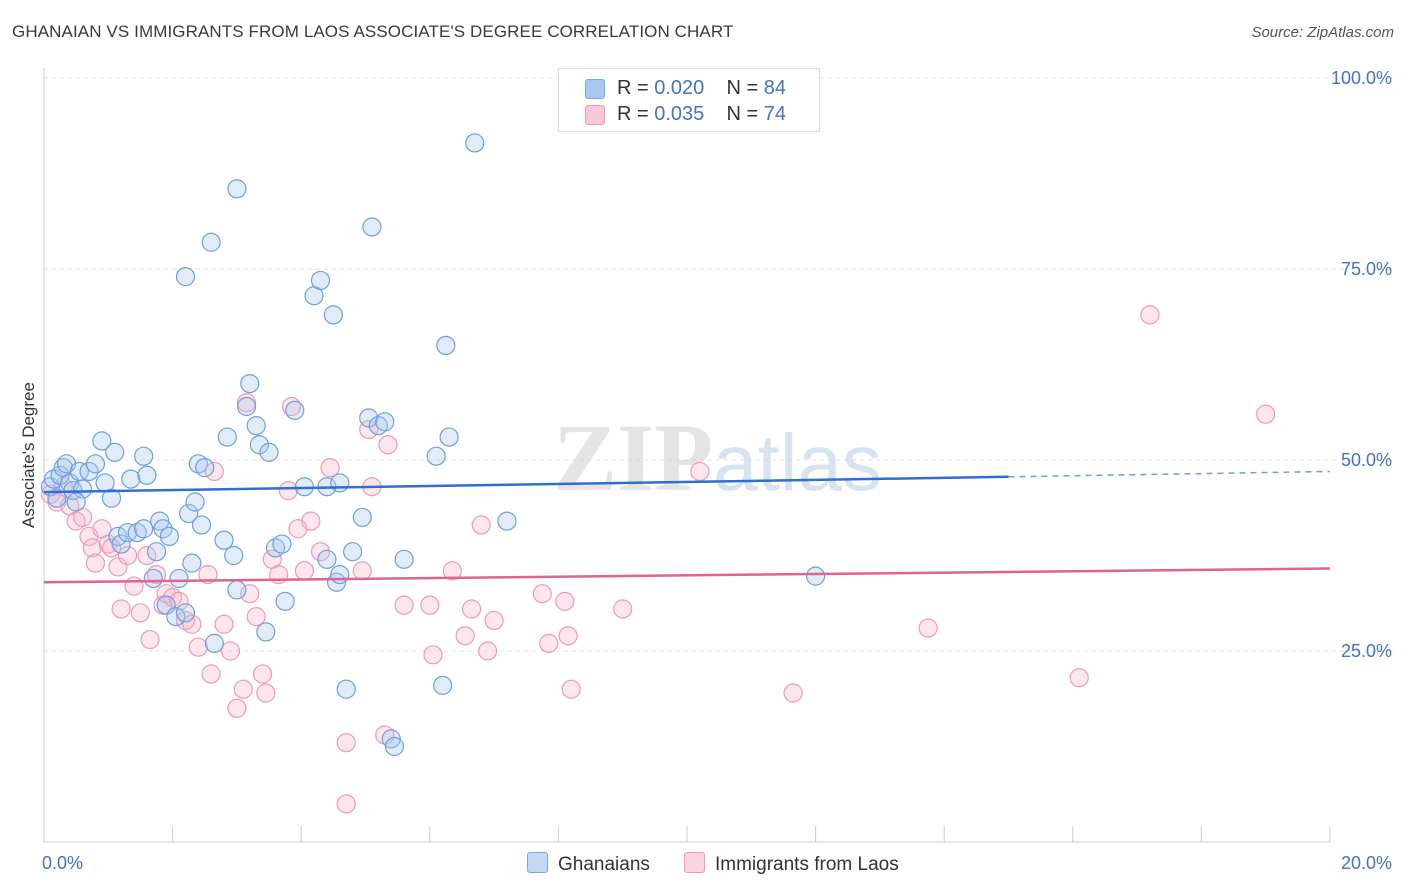  What do you see at coordinates (595, 89) in the screenshot?
I see `legend-swatch-ghanaians` at bounding box center [595, 89].